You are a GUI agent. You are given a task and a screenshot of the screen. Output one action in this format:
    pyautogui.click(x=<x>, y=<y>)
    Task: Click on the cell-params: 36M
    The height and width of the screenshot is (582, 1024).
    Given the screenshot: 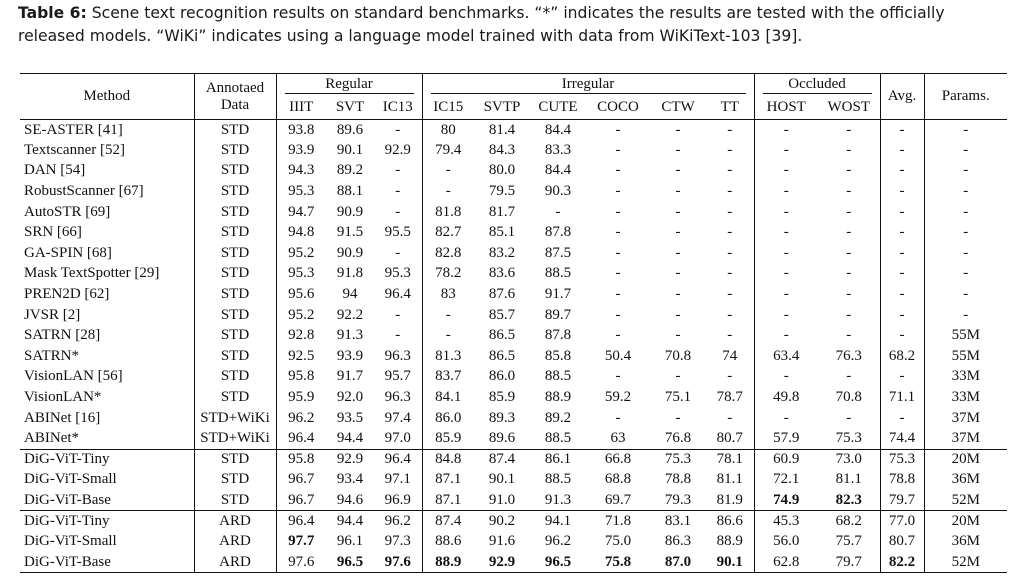 What is the action you would take?
    pyautogui.click(x=965, y=541)
    